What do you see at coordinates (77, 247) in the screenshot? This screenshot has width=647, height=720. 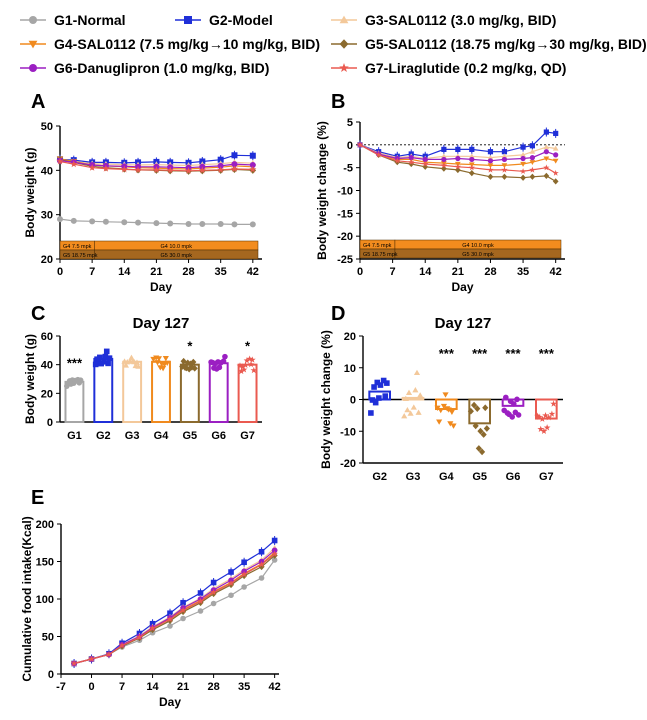 I see `panel-a-dose-label: G4 7.5 mpk` at bounding box center [77, 247].